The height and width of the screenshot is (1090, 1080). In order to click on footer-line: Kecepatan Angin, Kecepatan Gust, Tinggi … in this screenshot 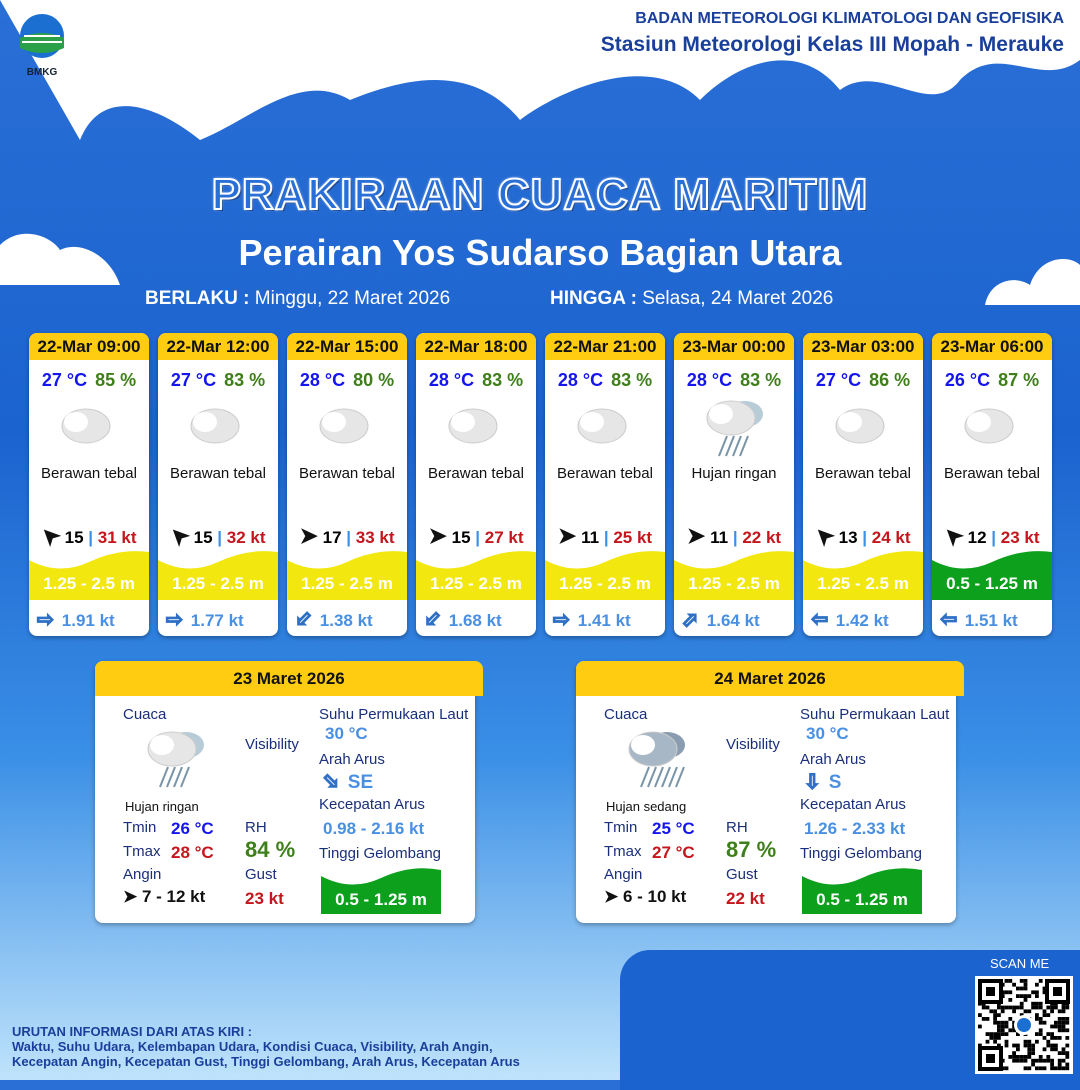, I will do `click(266, 1061)`.